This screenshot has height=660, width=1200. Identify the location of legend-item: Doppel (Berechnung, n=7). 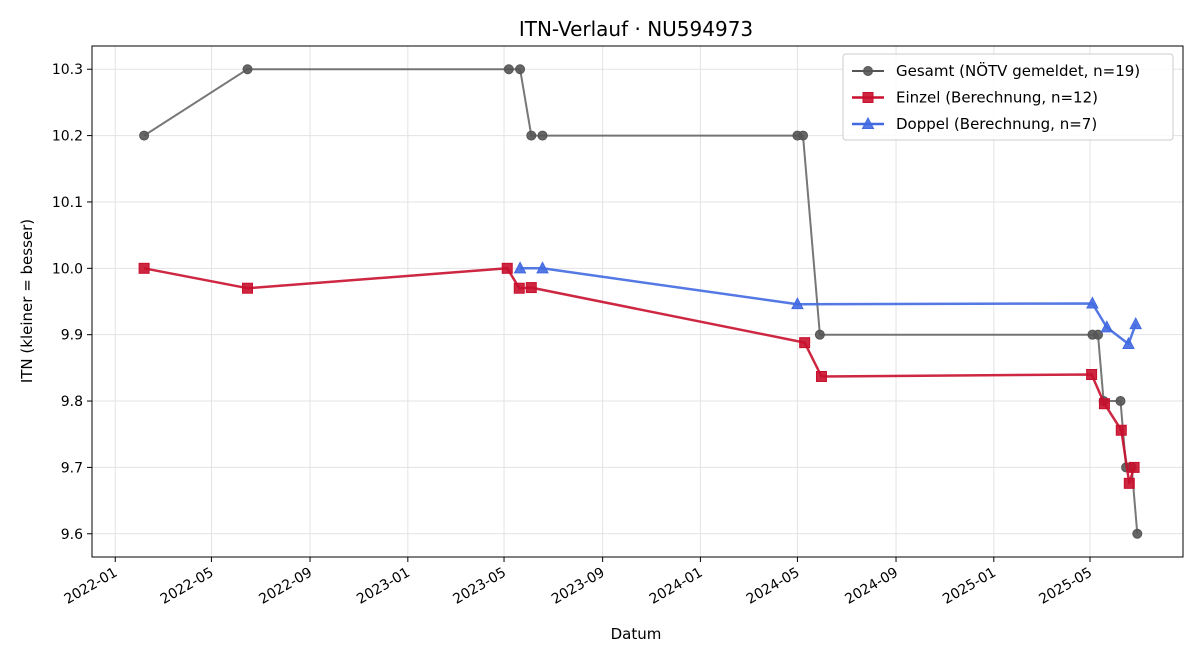
(974, 124).